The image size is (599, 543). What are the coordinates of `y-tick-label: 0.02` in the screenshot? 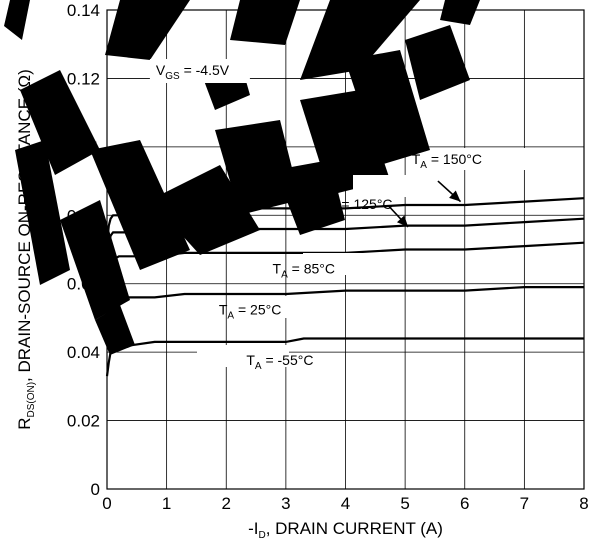 It's located at (83, 421).